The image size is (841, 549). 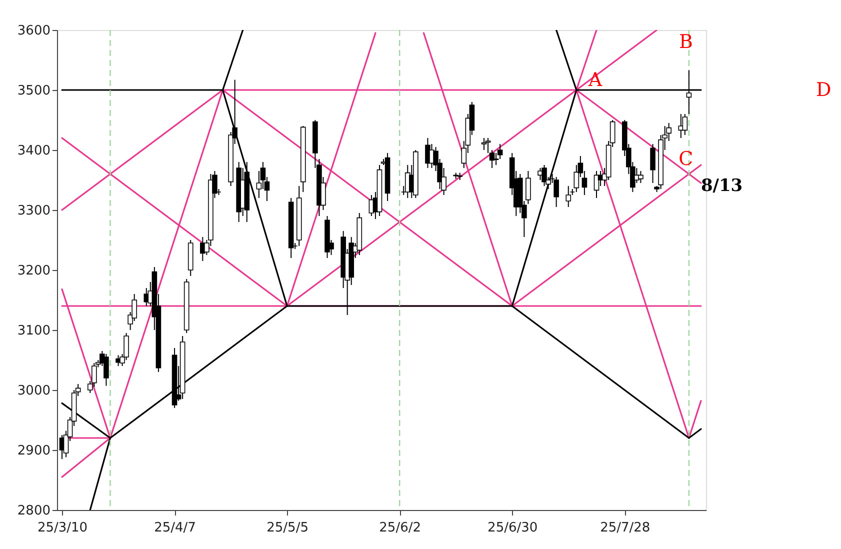 What do you see at coordinates (33, 331) in the screenshot?
I see `y-tick-label: 3100` at bounding box center [33, 331].